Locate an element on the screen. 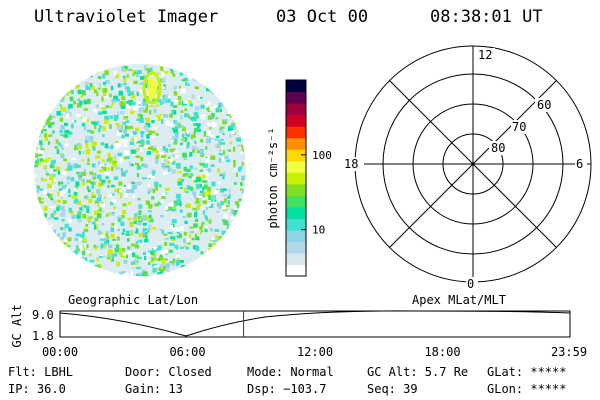 This screenshot has width=600, height=400. glon-readout: GLon: ***** is located at coordinates (527, 389).